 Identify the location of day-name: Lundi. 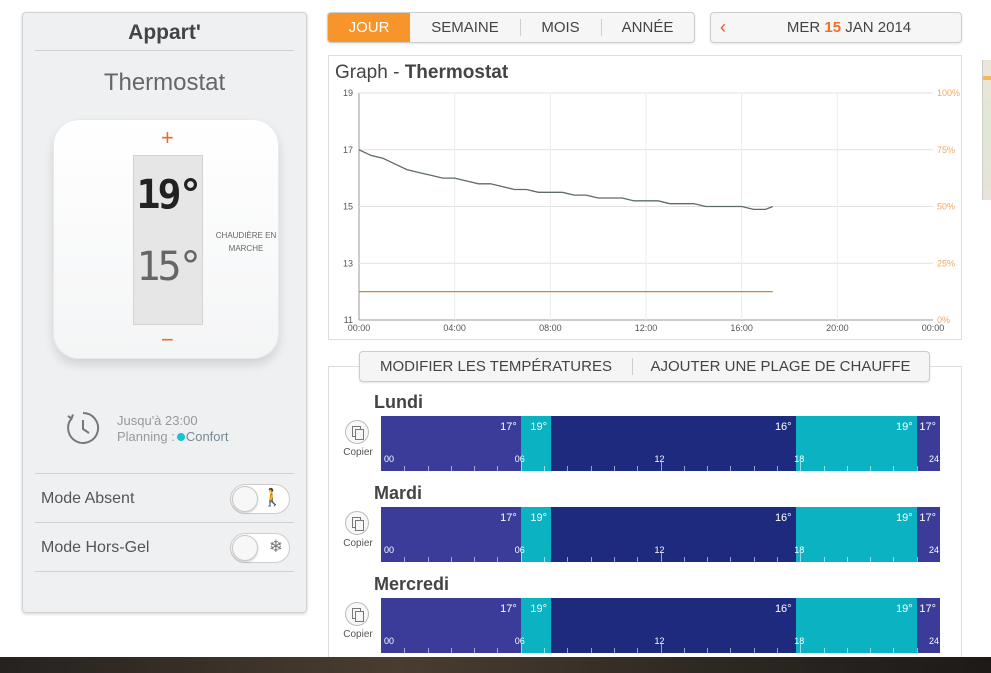
(398, 402).